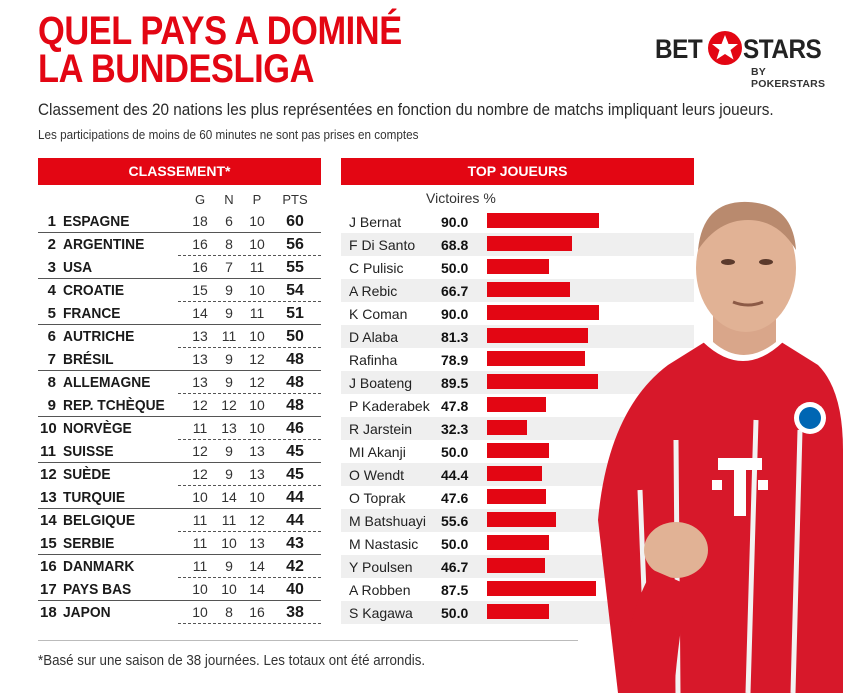  Describe the element at coordinates (517, 359) in the screenshot. I see `player-row: Rafinha 78.9` at that location.